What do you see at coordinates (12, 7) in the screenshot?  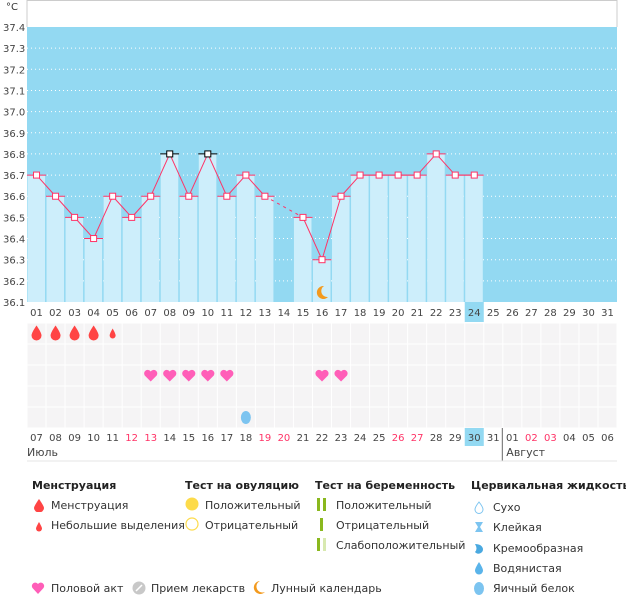 I see `unit-label: °C` at bounding box center [12, 7].